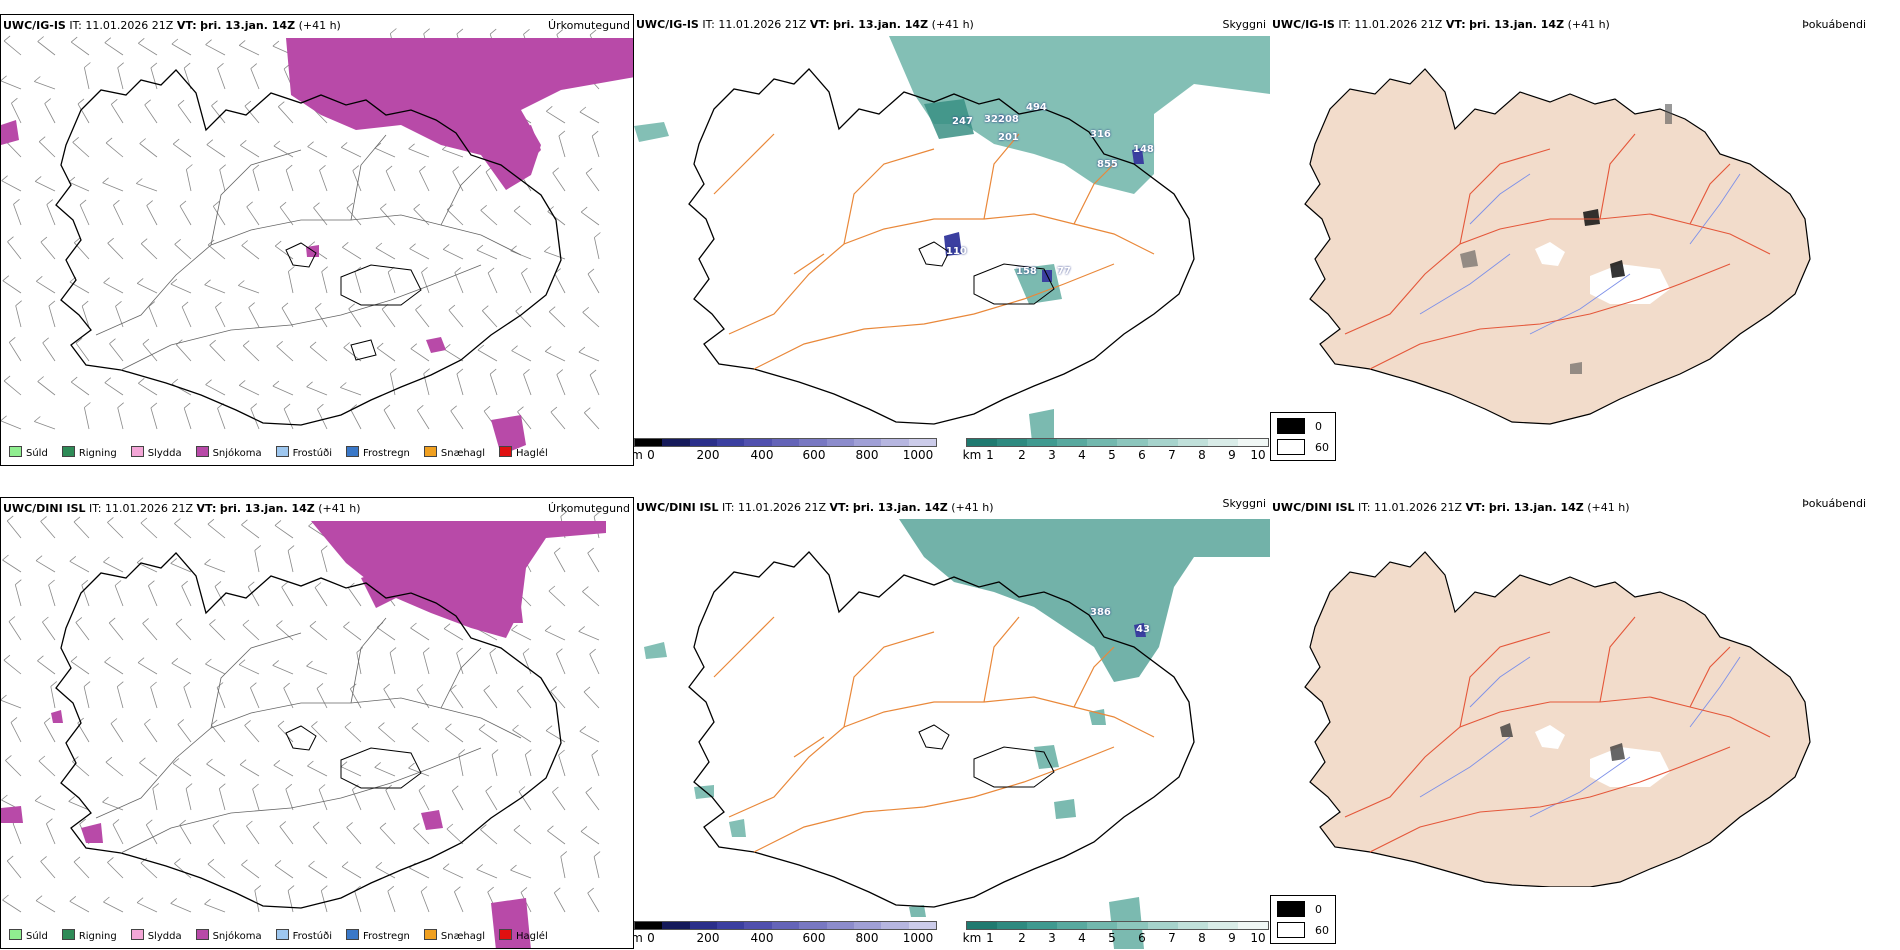  I want to click on colorbar-tick: 400, so click(762, 455).